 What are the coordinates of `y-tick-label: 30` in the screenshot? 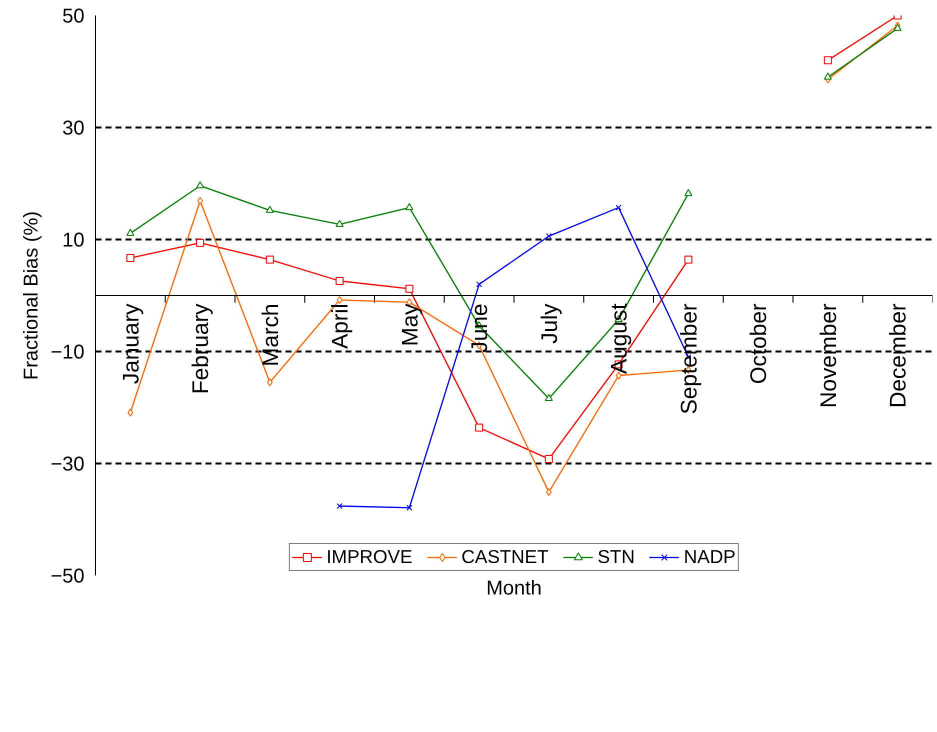 It's located at (73, 129).